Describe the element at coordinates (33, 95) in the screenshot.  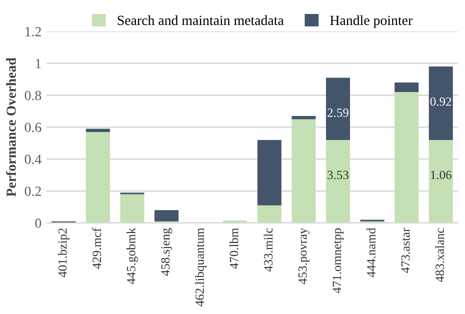
I see `y-tick-label: 0.8` at that location.